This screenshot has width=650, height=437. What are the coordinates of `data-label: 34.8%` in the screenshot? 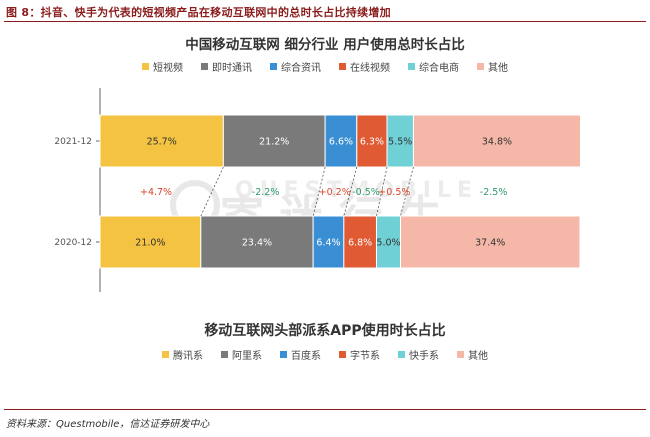 It's located at (497, 142).